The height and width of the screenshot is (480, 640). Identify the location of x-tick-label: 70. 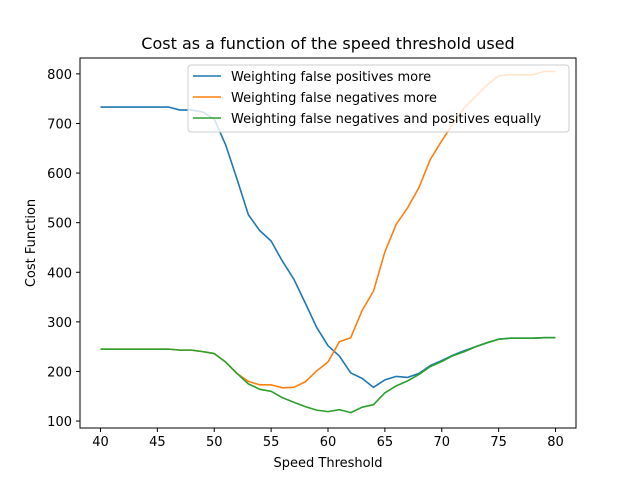
(441, 442).